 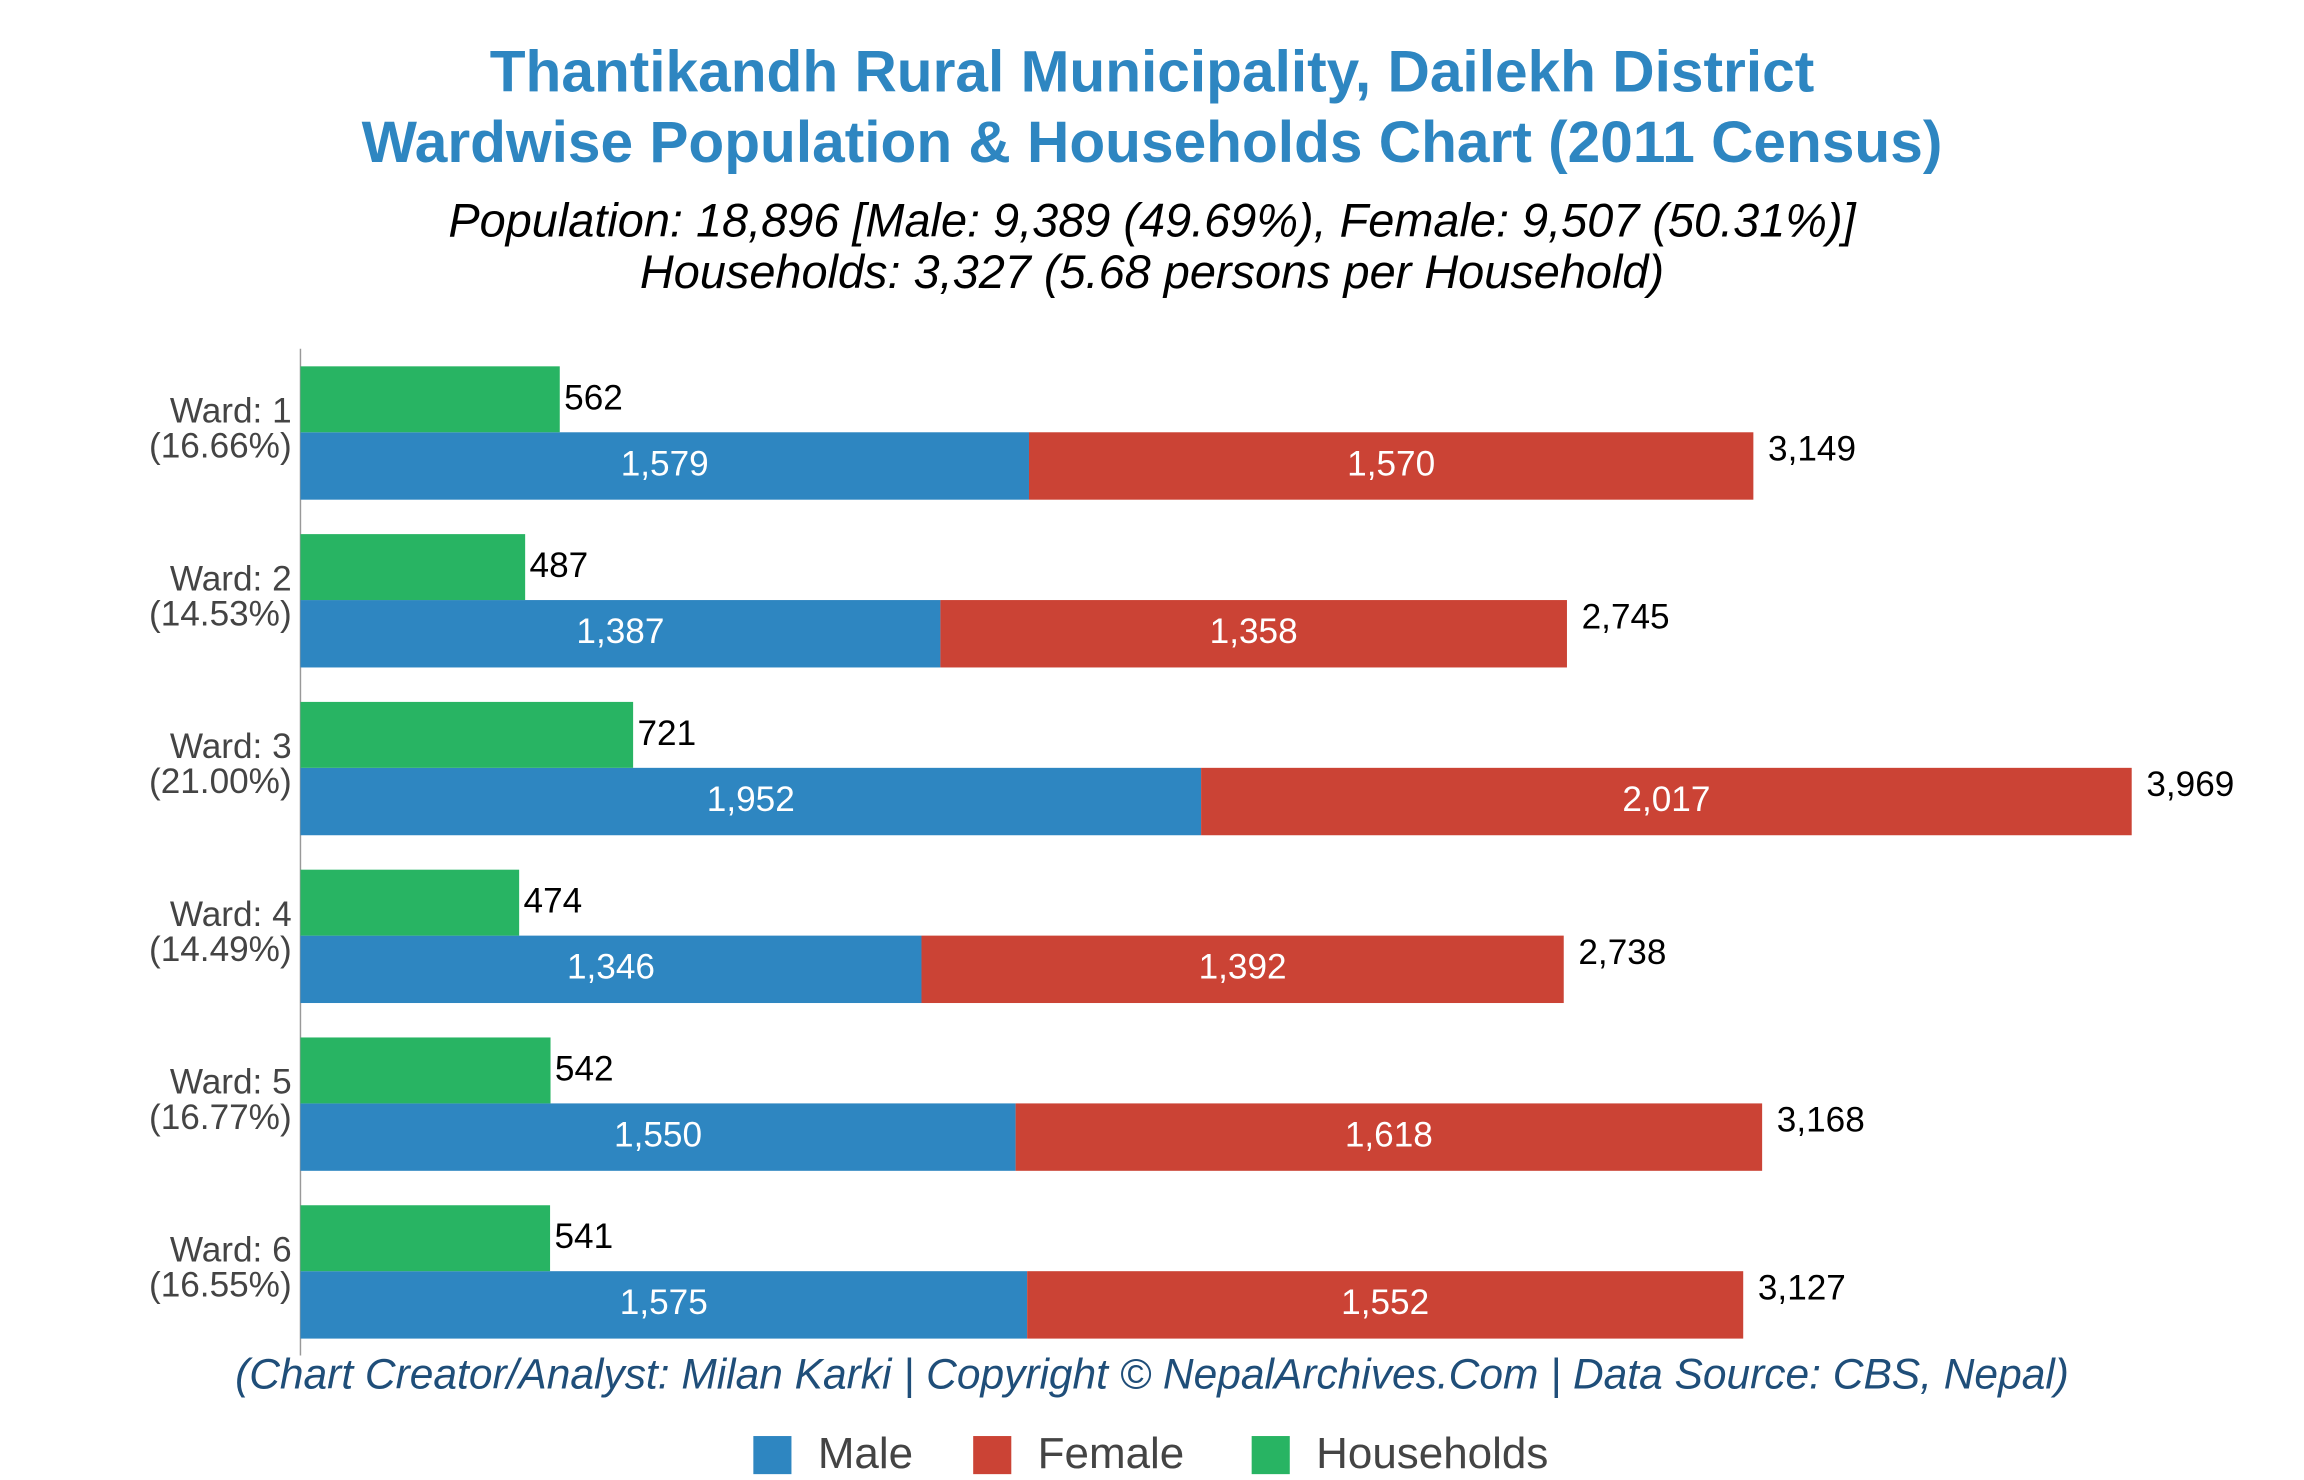 What do you see at coordinates (584, 1068) in the screenshot?
I see `bar-value-label: 542` at bounding box center [584, 1068].